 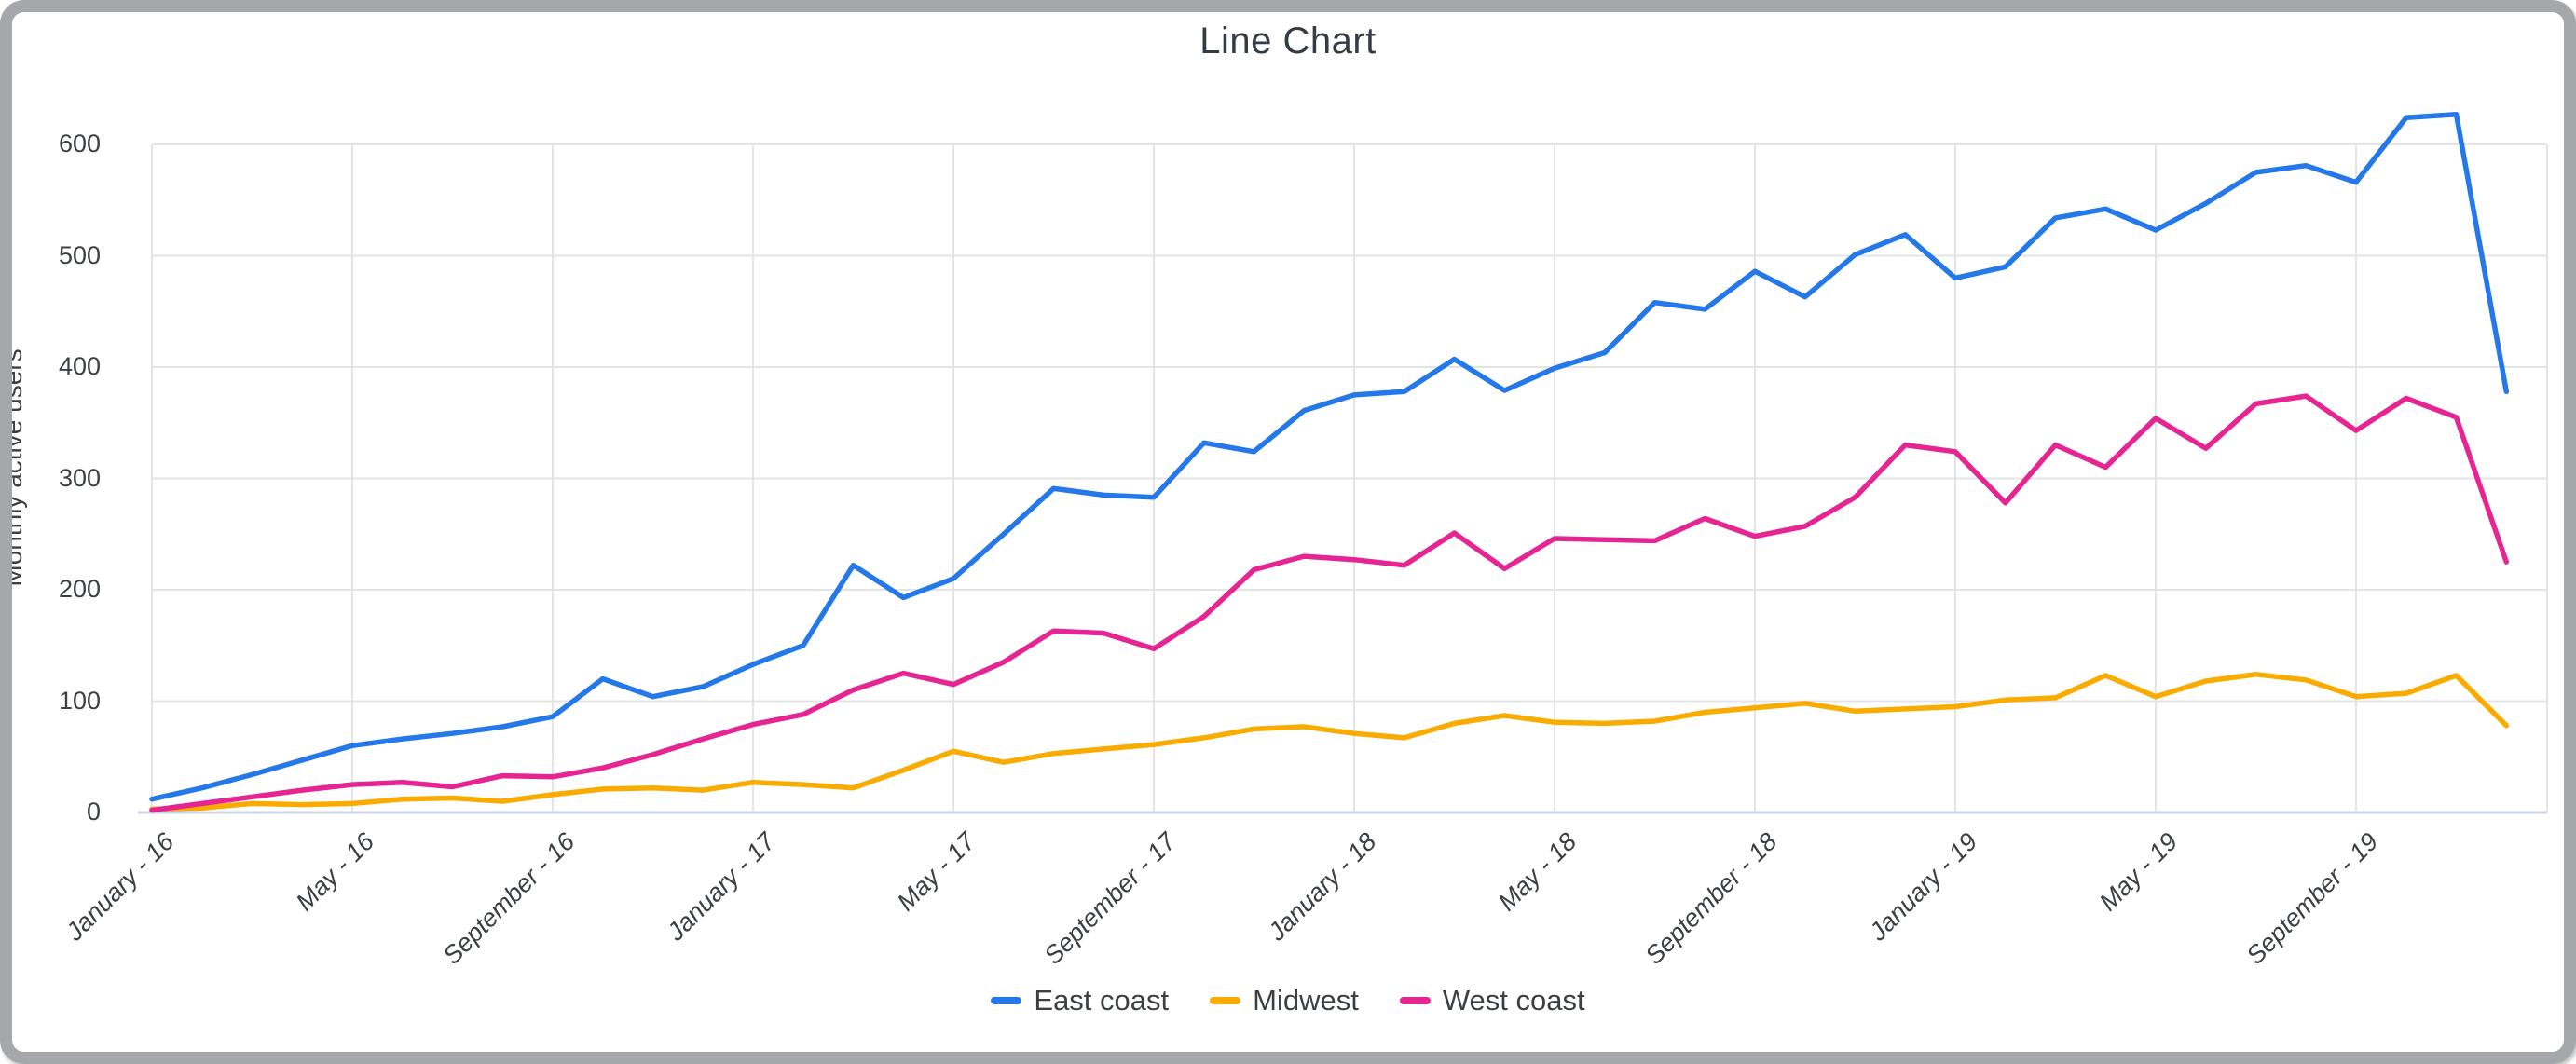 I want to click on y-tick-label-400: 400, so click(x=79, y=366).